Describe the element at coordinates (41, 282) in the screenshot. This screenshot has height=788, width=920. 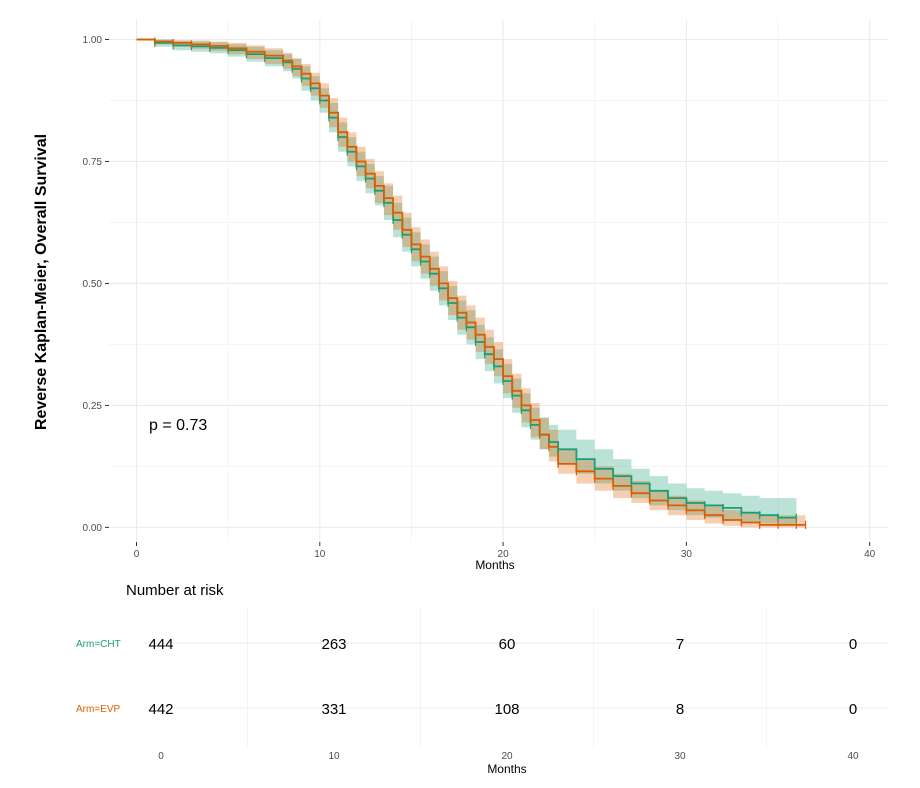
I see `y-axis-title: Reverse Kaplan-Meier, Overall Survival` at that location.